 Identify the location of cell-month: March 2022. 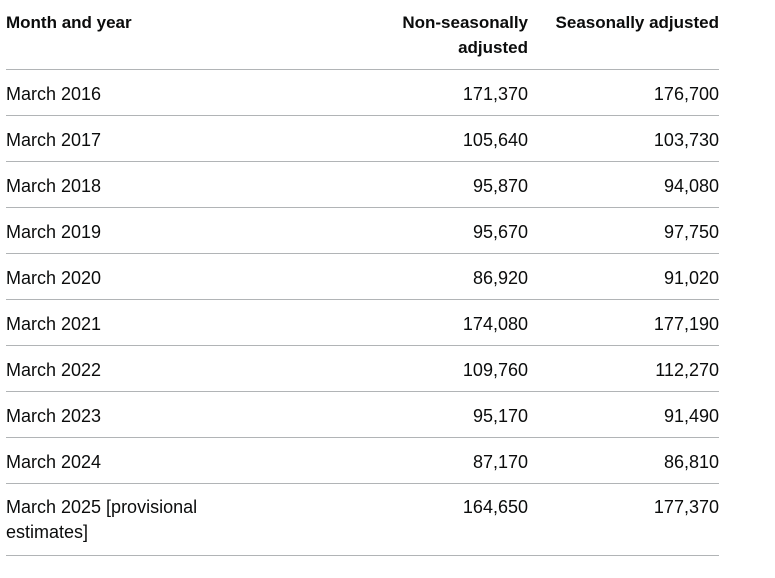
(54, 370).